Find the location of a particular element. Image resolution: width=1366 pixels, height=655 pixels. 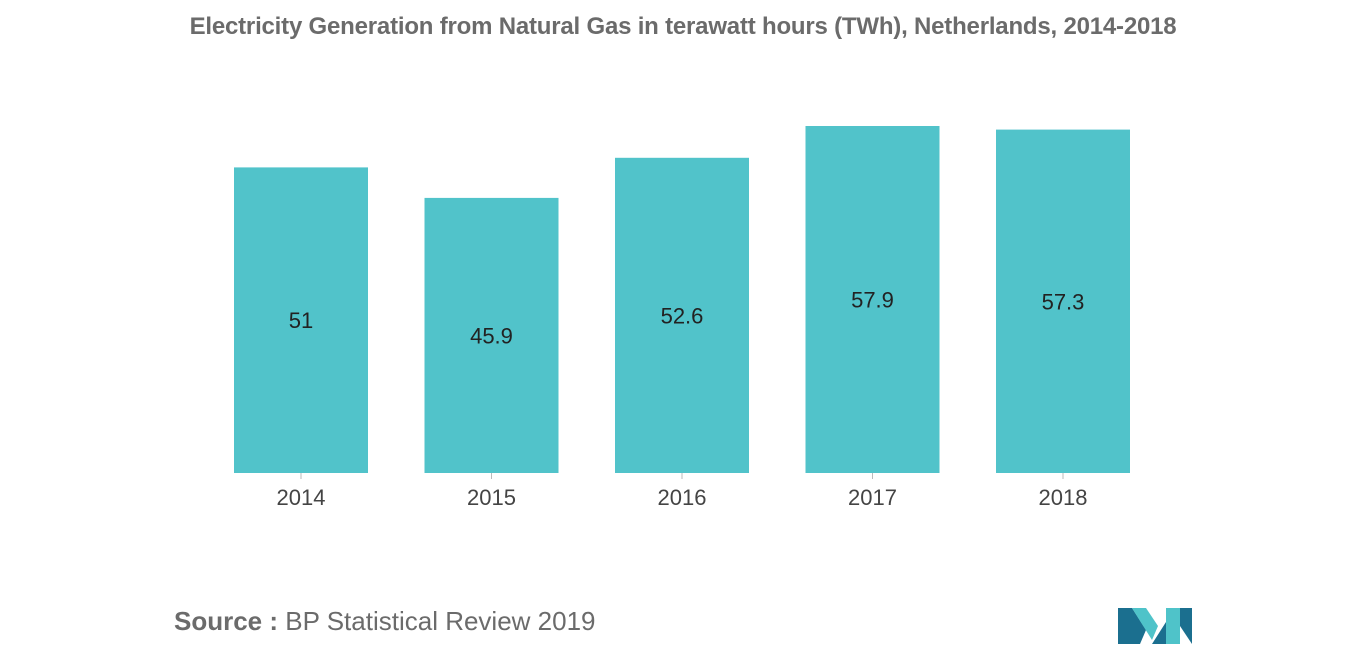

data-label-2016: 52.6 is located at coordinates (682, 315).